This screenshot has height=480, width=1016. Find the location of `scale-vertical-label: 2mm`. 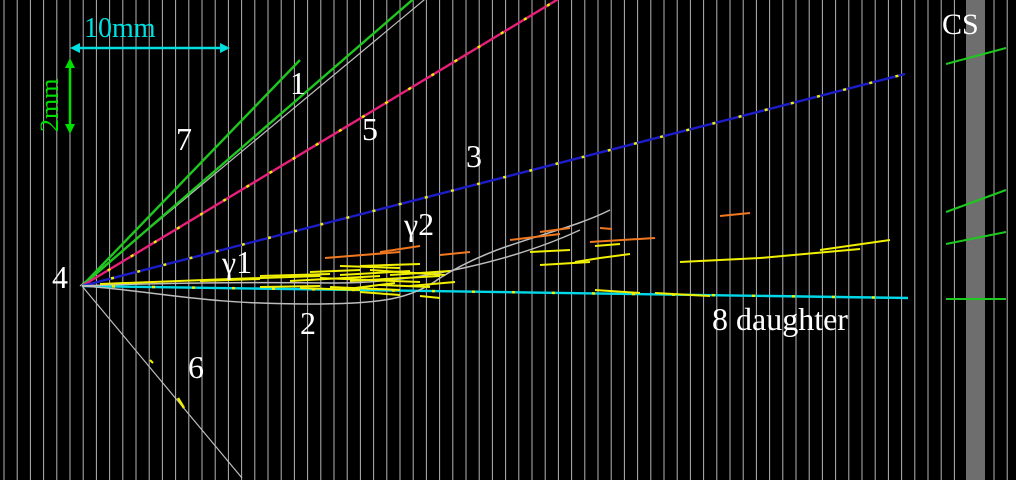

scale-vertical-label: 2mm is located at coordinates (49, 105).